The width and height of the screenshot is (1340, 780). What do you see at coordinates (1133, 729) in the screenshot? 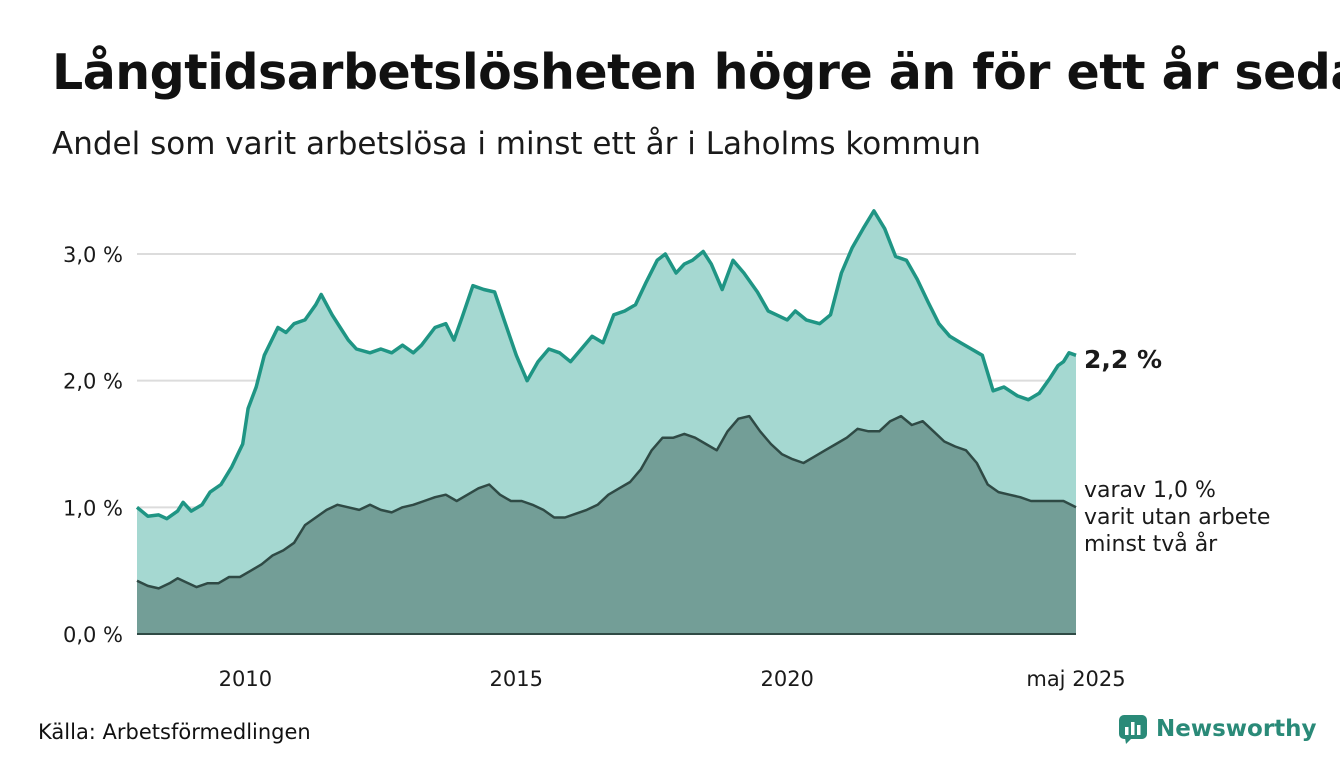
I see `newsworthy-logo-icon` at bounding box center [1133, 729].